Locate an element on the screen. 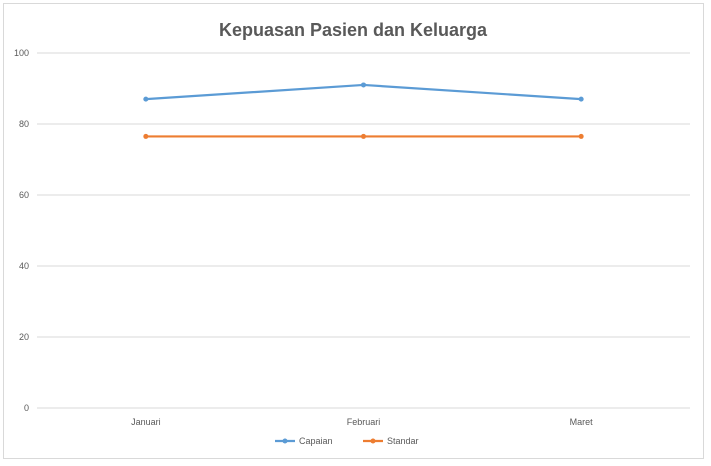  x-axis-ticks: Januari Februari Maret is located at coordinates (362, 422).